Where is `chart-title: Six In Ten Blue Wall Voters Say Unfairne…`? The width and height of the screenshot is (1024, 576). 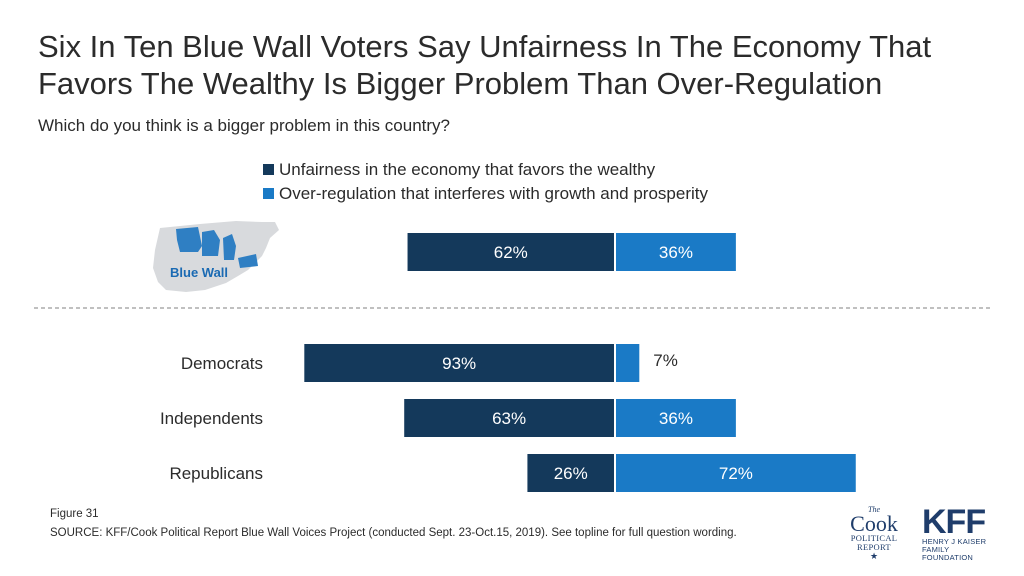
chart-title: Six In Ten Blue Wall Voters Say Unfairne… is located at coordinates (485, 65).